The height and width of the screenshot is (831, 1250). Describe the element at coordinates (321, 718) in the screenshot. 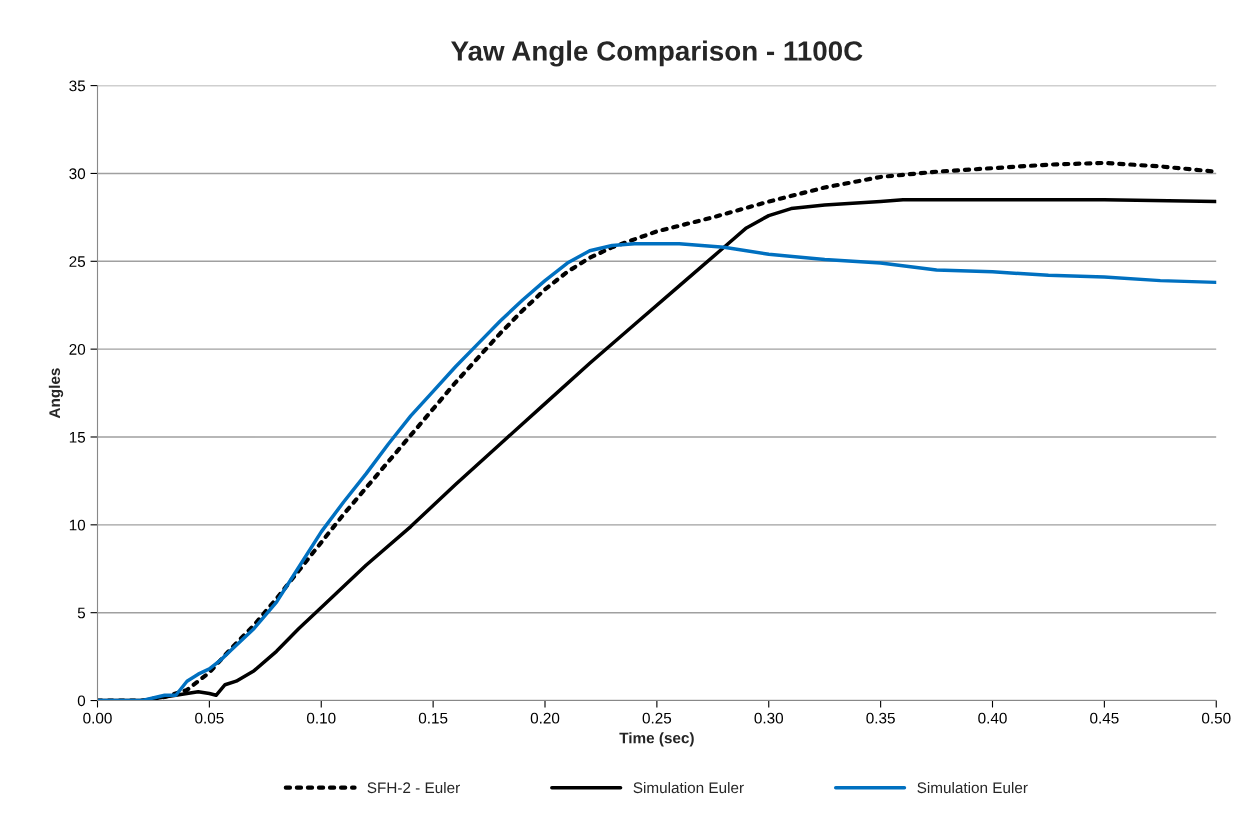

I see `x-tick-label: 0.10` at that location.